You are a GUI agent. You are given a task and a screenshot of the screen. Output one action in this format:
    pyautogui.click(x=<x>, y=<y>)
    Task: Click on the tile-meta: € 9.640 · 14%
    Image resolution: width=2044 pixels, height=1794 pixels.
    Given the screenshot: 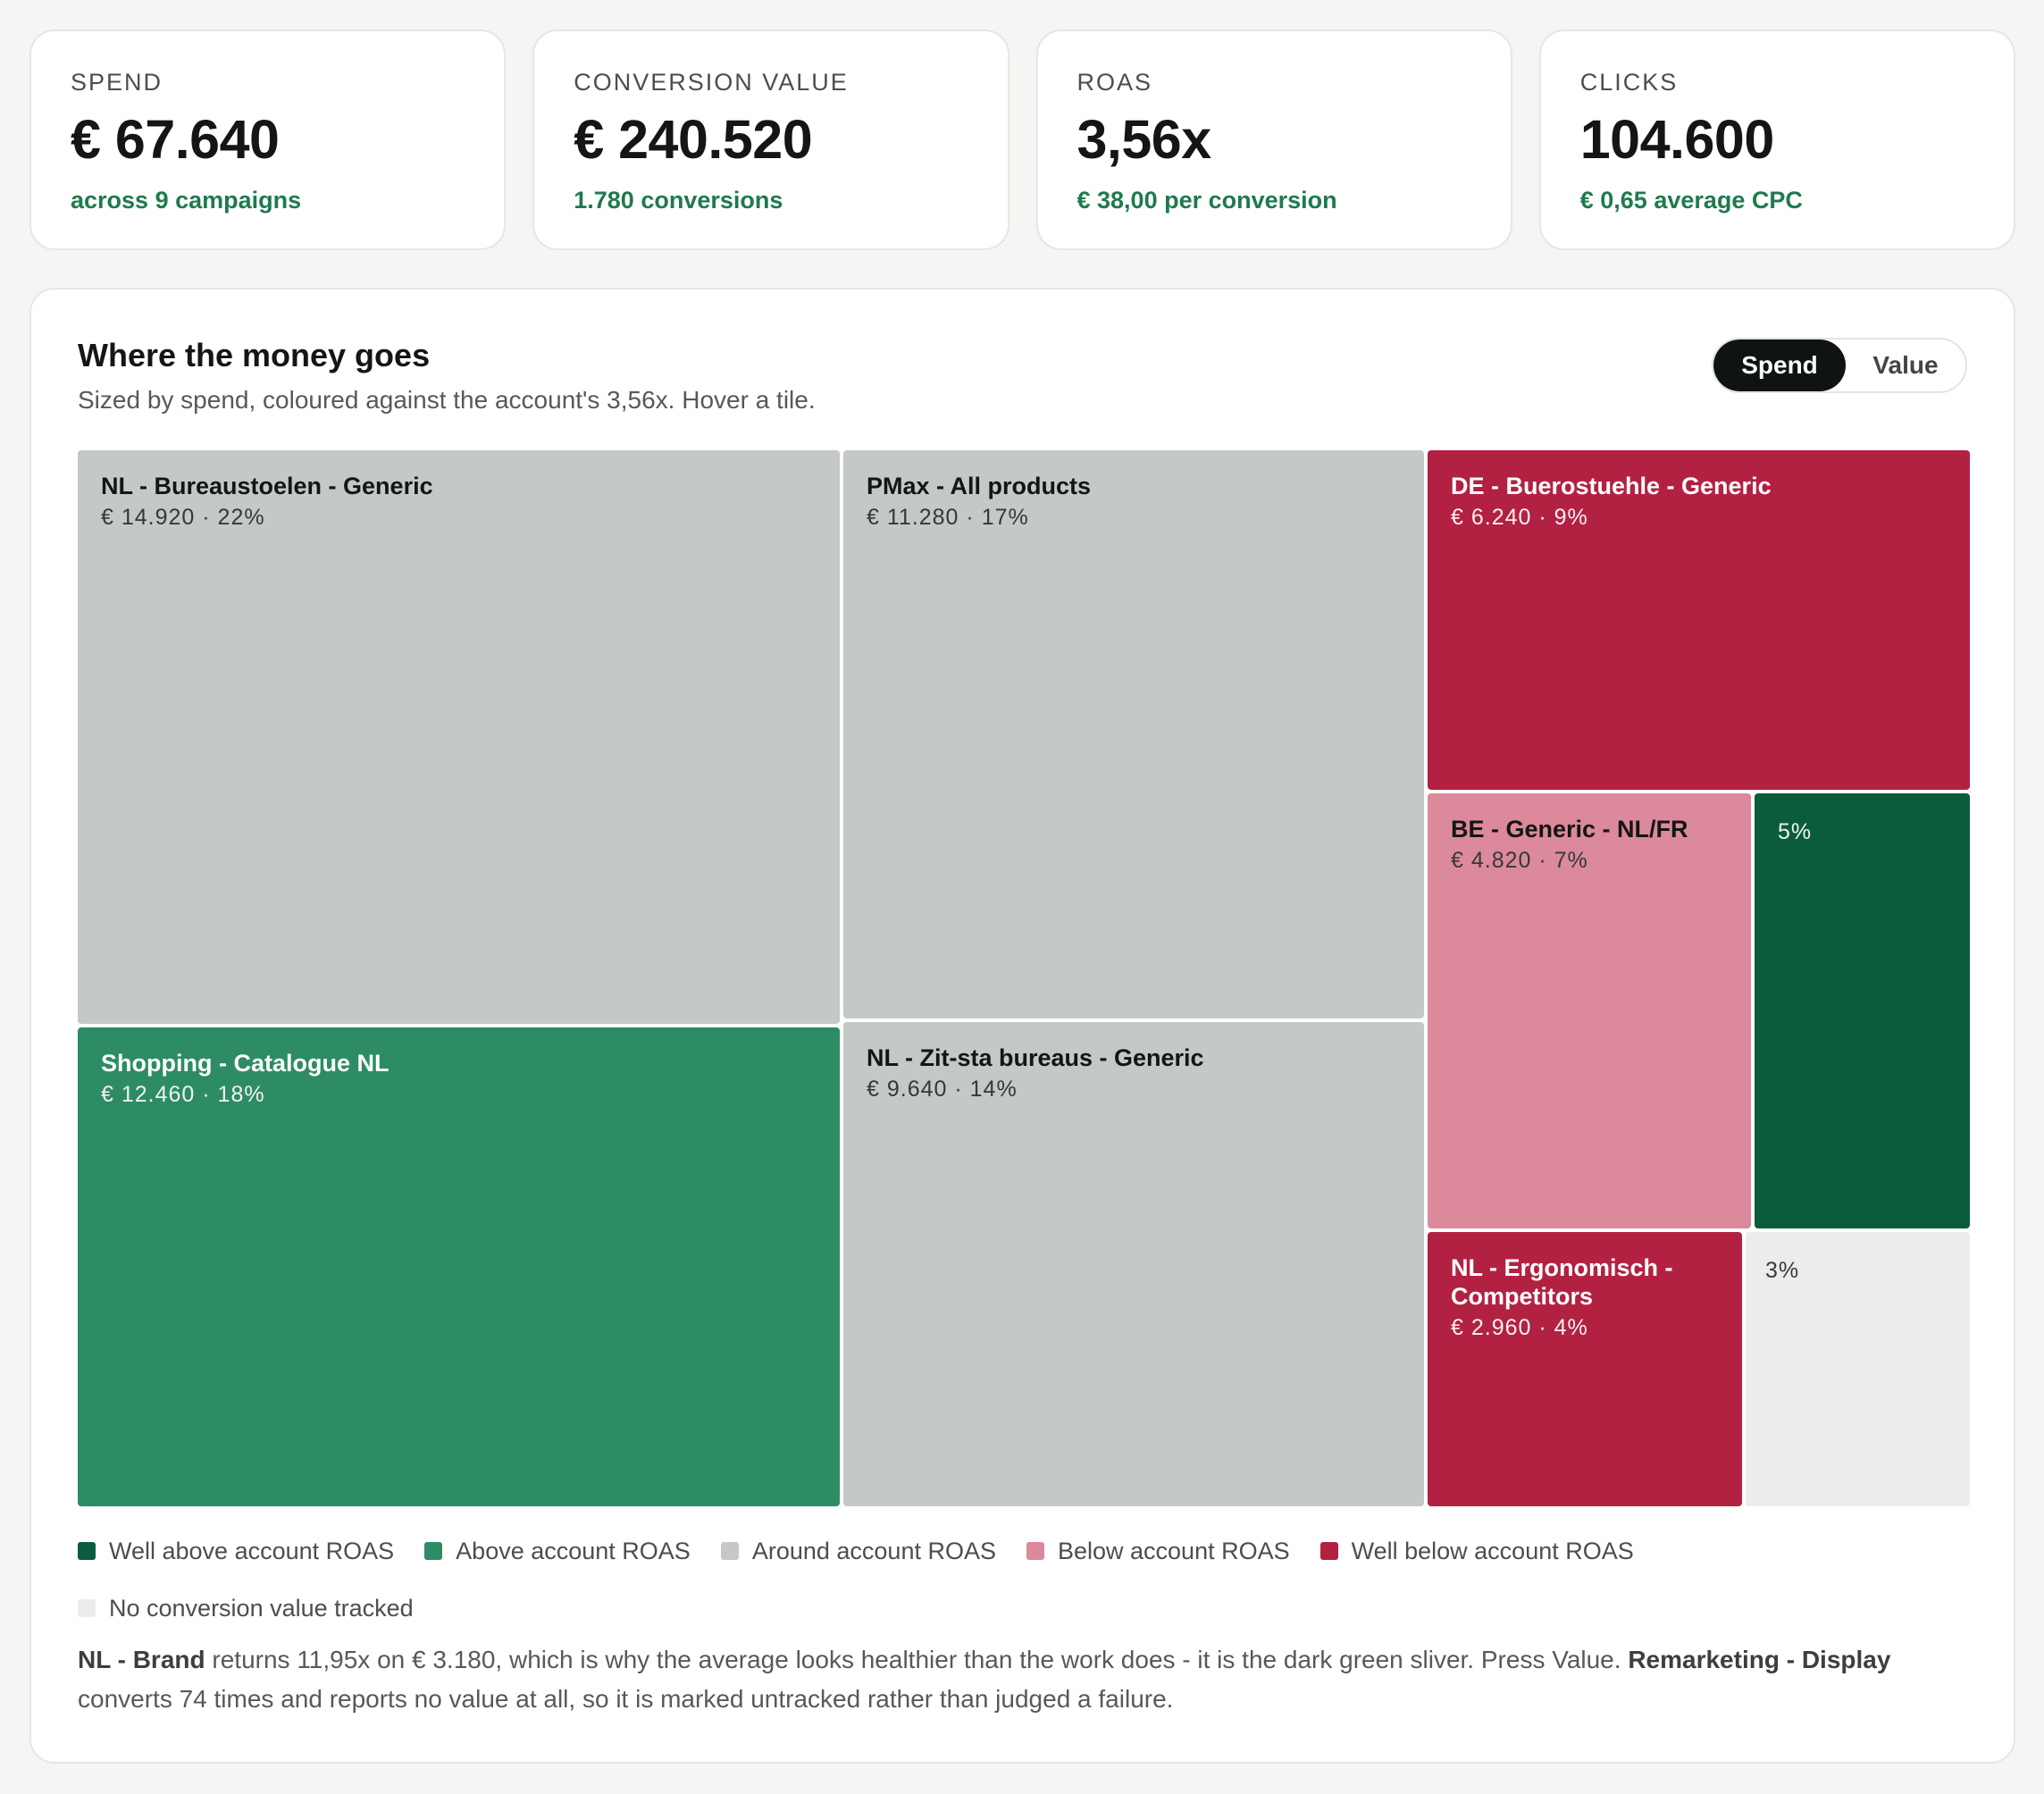 What is the action you would take?
    pyautogui.click(x=942, y=1089)
    